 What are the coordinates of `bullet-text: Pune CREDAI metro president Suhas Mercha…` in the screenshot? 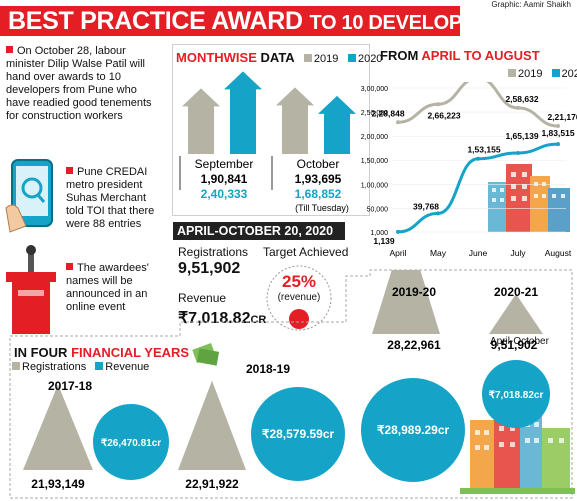 It's located at (110, 198).